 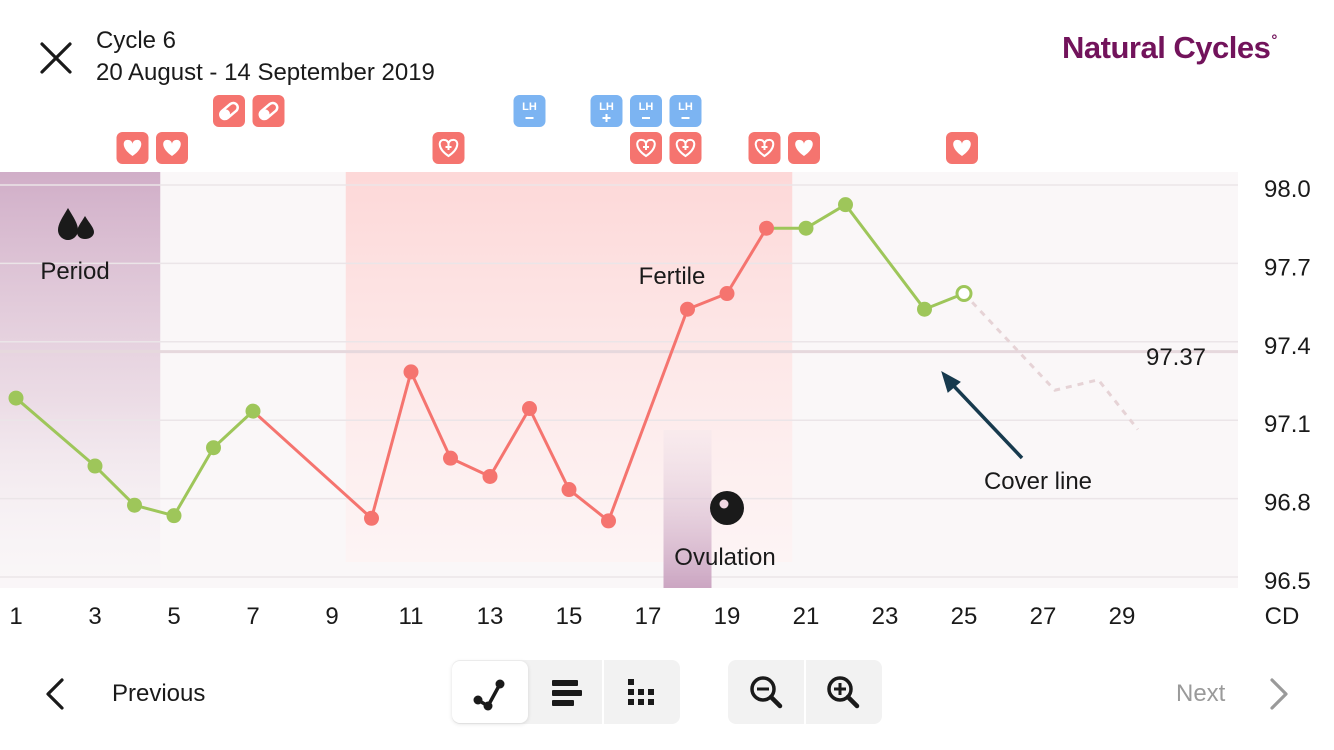 I want to click on close-icon, so click(x=56, y=58).